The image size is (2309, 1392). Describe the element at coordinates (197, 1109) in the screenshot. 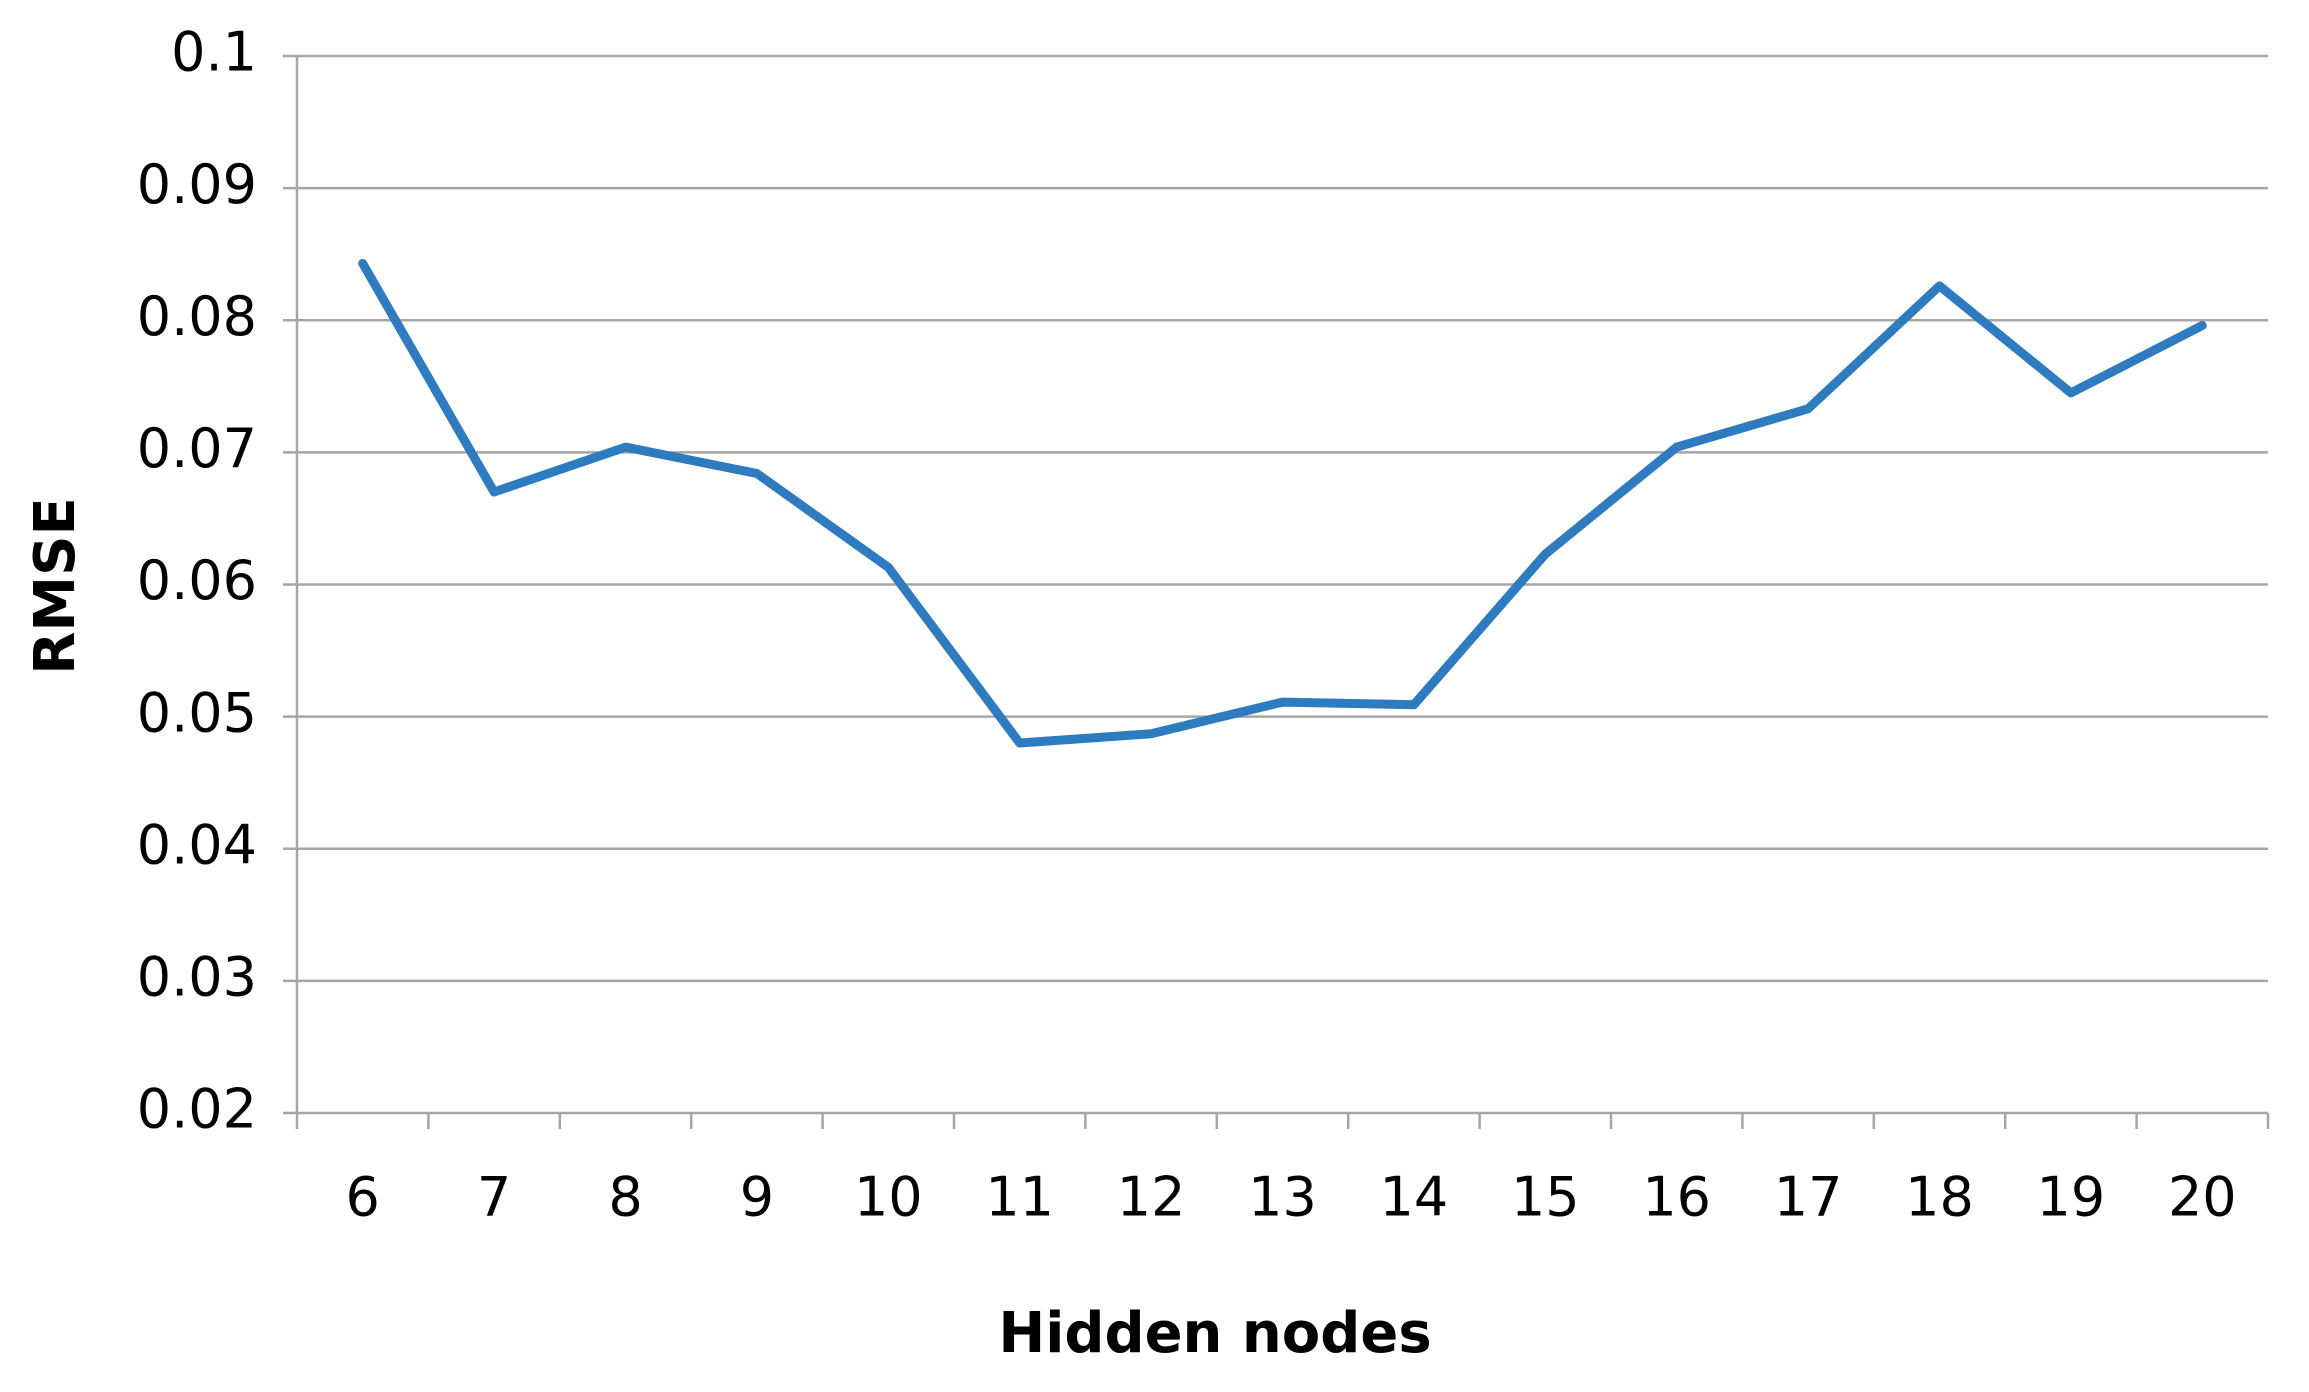

I see `y-tick-label: 0.02` at that location.